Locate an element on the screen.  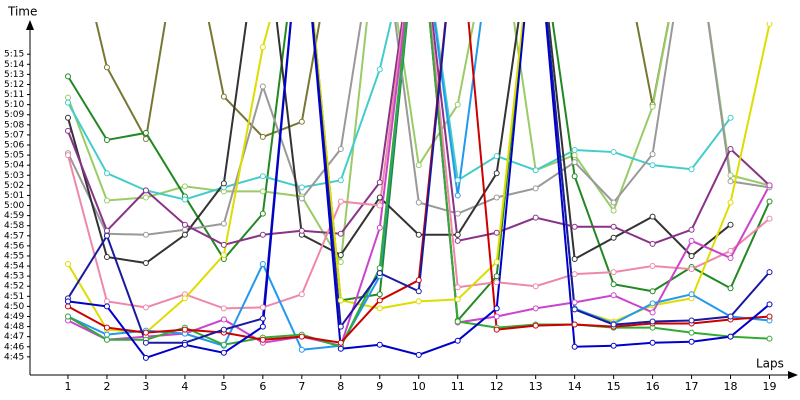
y-tick-label: 4:55 is located at coordinates (14, 256).